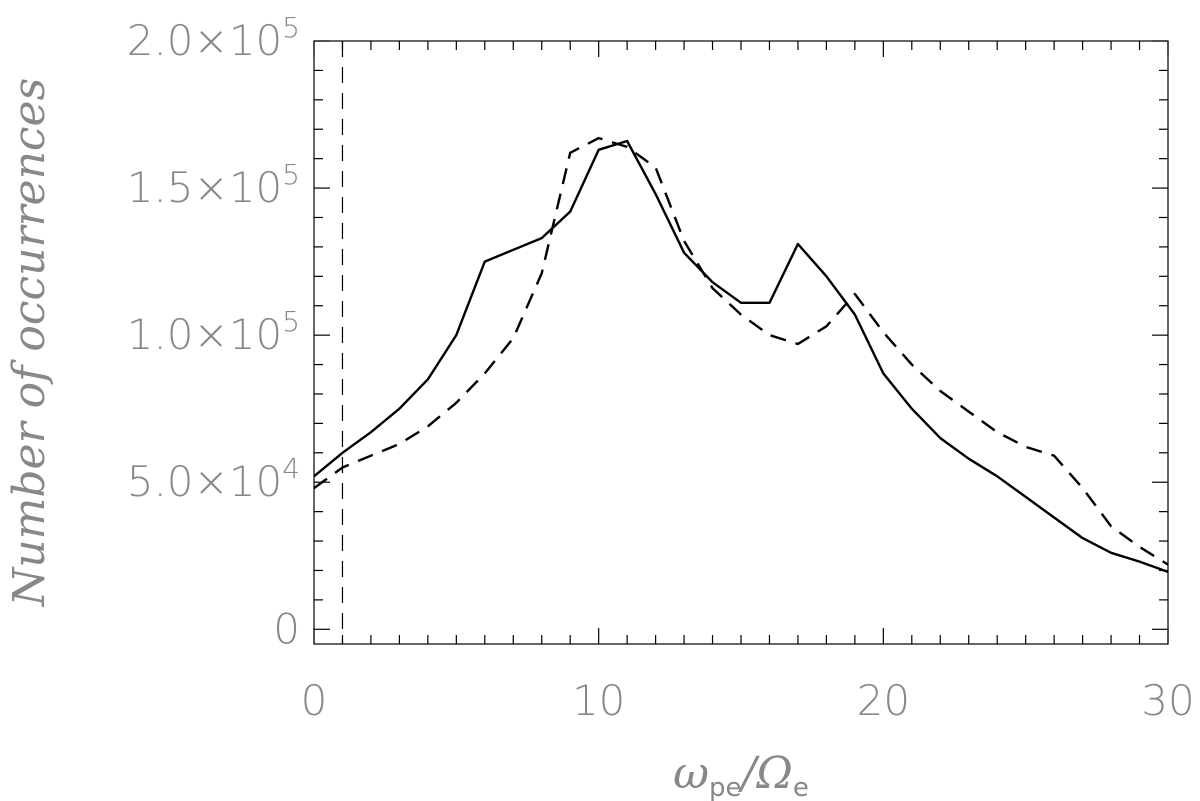 Image resolution: width=1200 pixels, height=801 pixels. I want to click on x-tick-label: 20, so click(883, 700).